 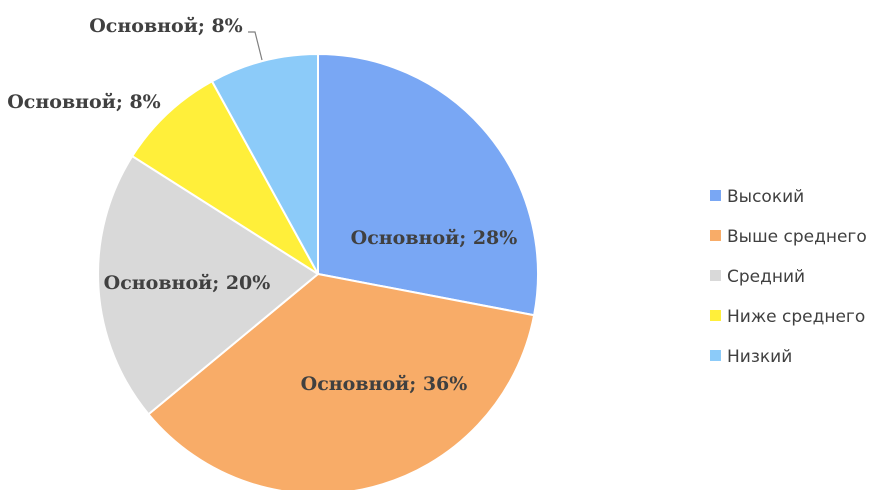 What do you see at coordinates (187, 283) in the screenshot?
I see `data-label-3: Основной; 20%` at bounding box center [187, 283].